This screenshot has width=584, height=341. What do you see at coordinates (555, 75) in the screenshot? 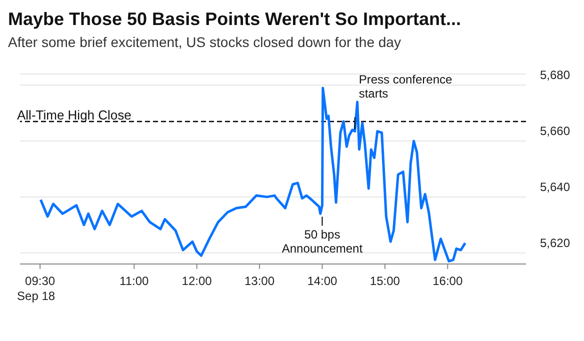
I see `y-tick-label: 5,680` at bounding box center [555, 75].